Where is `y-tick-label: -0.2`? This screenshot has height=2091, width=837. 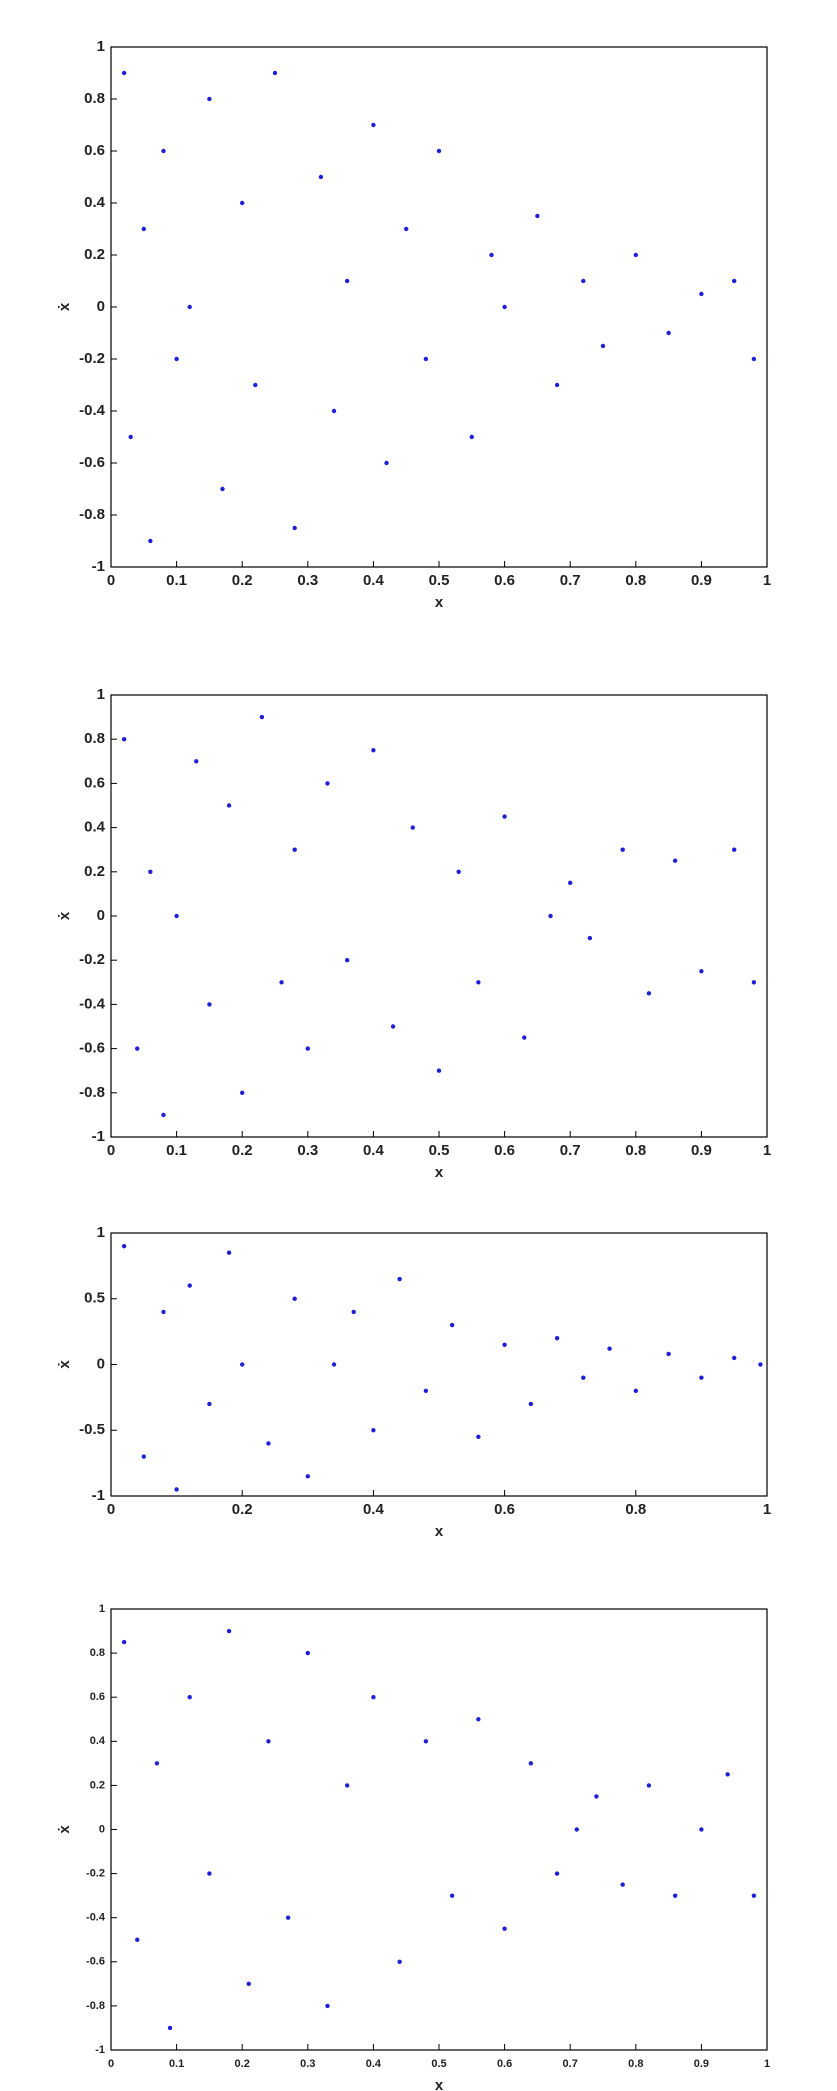
y-tick-label: -0.2 is located at coordinates (92, 358).